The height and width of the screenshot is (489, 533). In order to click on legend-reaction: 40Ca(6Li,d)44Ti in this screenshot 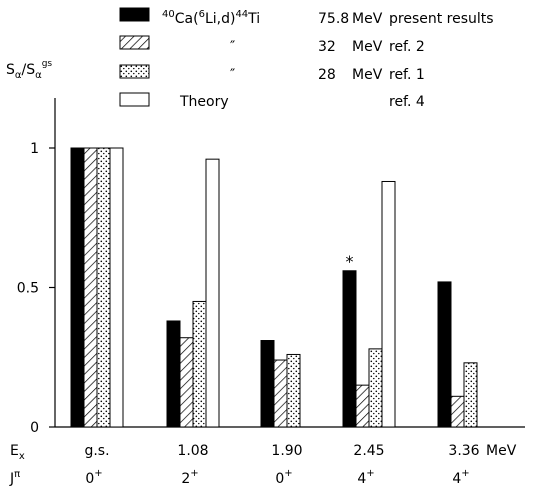, I will do `click(211, 18)`.